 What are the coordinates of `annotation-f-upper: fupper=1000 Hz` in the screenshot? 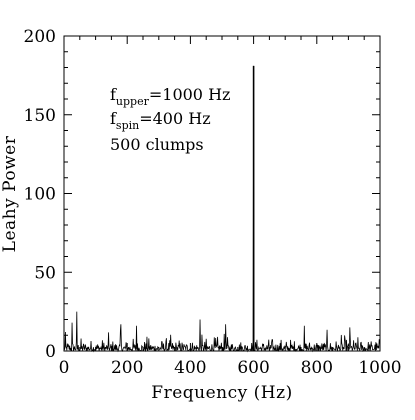 It's located at (170, 96).